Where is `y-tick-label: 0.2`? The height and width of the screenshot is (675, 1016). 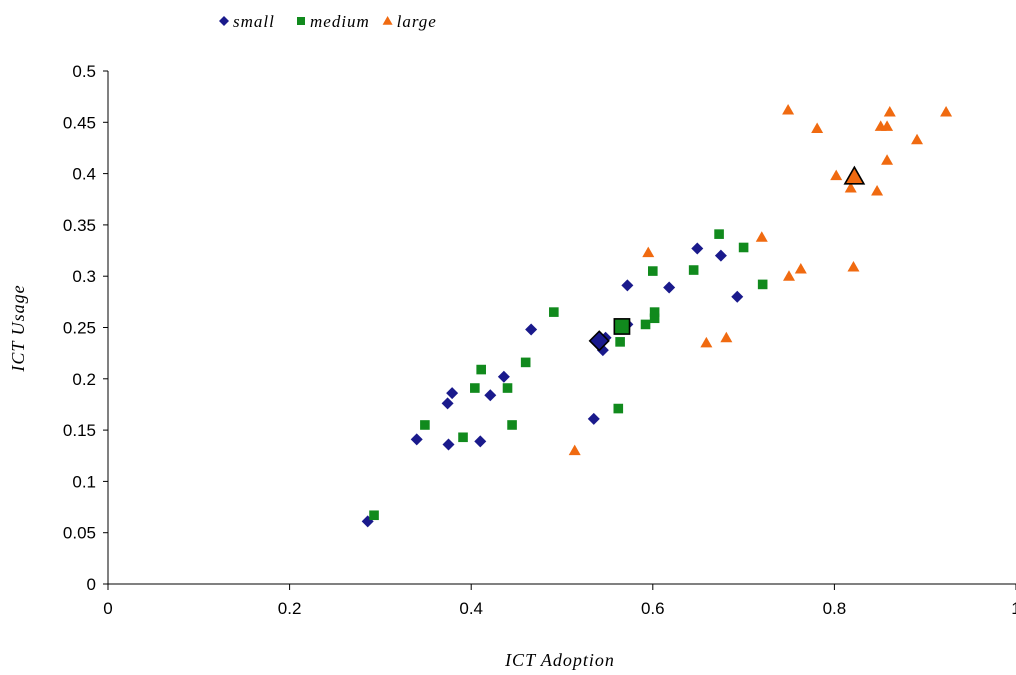
y-tick-label: 0.2 is located at coordinates (84, 379).